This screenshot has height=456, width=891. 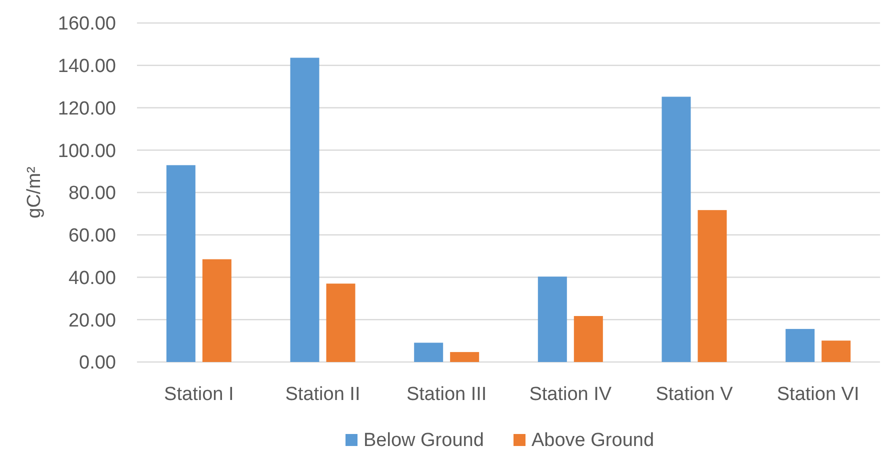 What do you see at coordinates (87, 24) in the screenshot?
I see `y-tick-label: 160.00` at bounding box center [87, 24].